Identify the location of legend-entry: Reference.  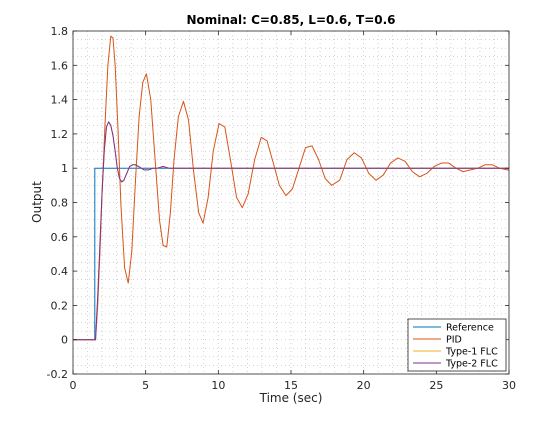
(470, 328).